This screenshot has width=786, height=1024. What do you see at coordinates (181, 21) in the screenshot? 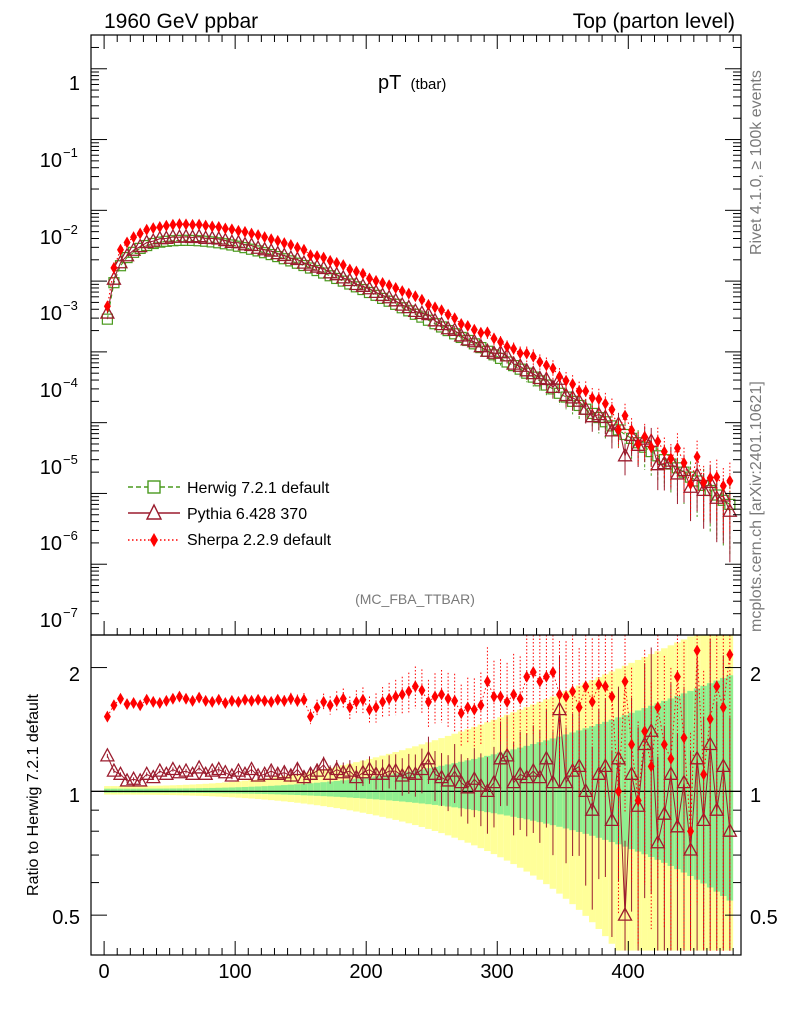
I see `header-left: 1960 GeV ppbar` at bounding box center [181, 21].